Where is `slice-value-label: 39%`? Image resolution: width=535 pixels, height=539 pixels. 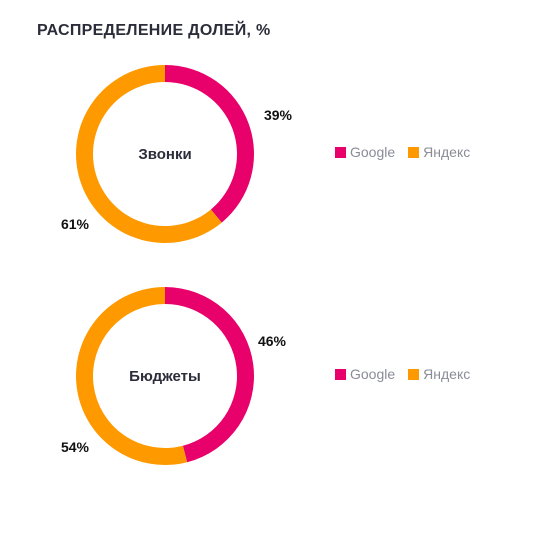 slice-value-label: 39% is located at coordinates (278, 115).